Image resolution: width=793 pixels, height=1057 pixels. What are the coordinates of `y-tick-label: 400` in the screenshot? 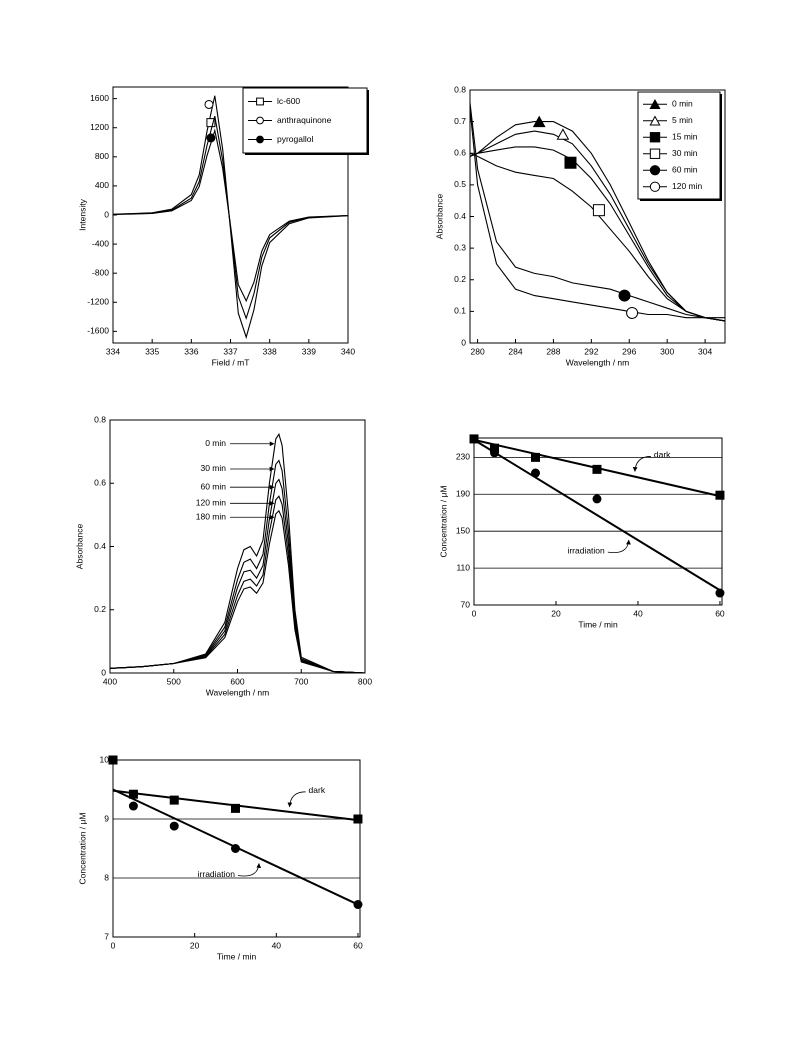 It's located at (102, 185).